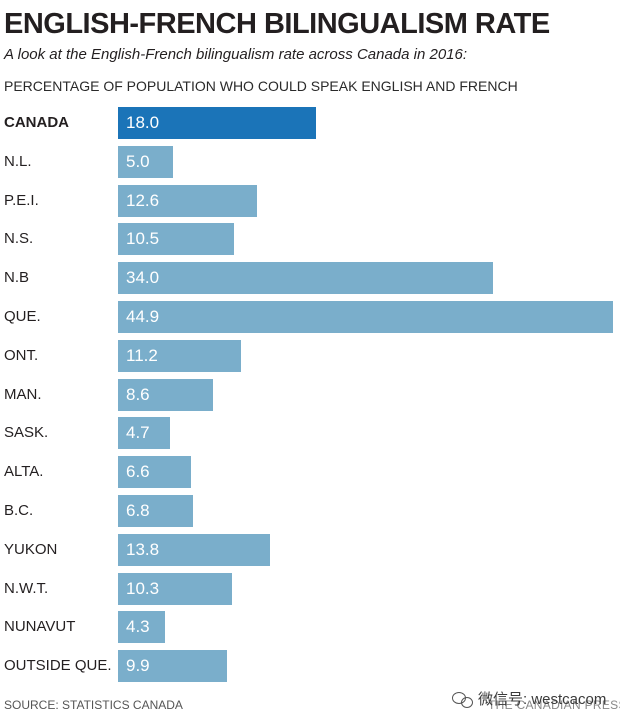  I want to click on category-label: MAN., so click(23, 394).